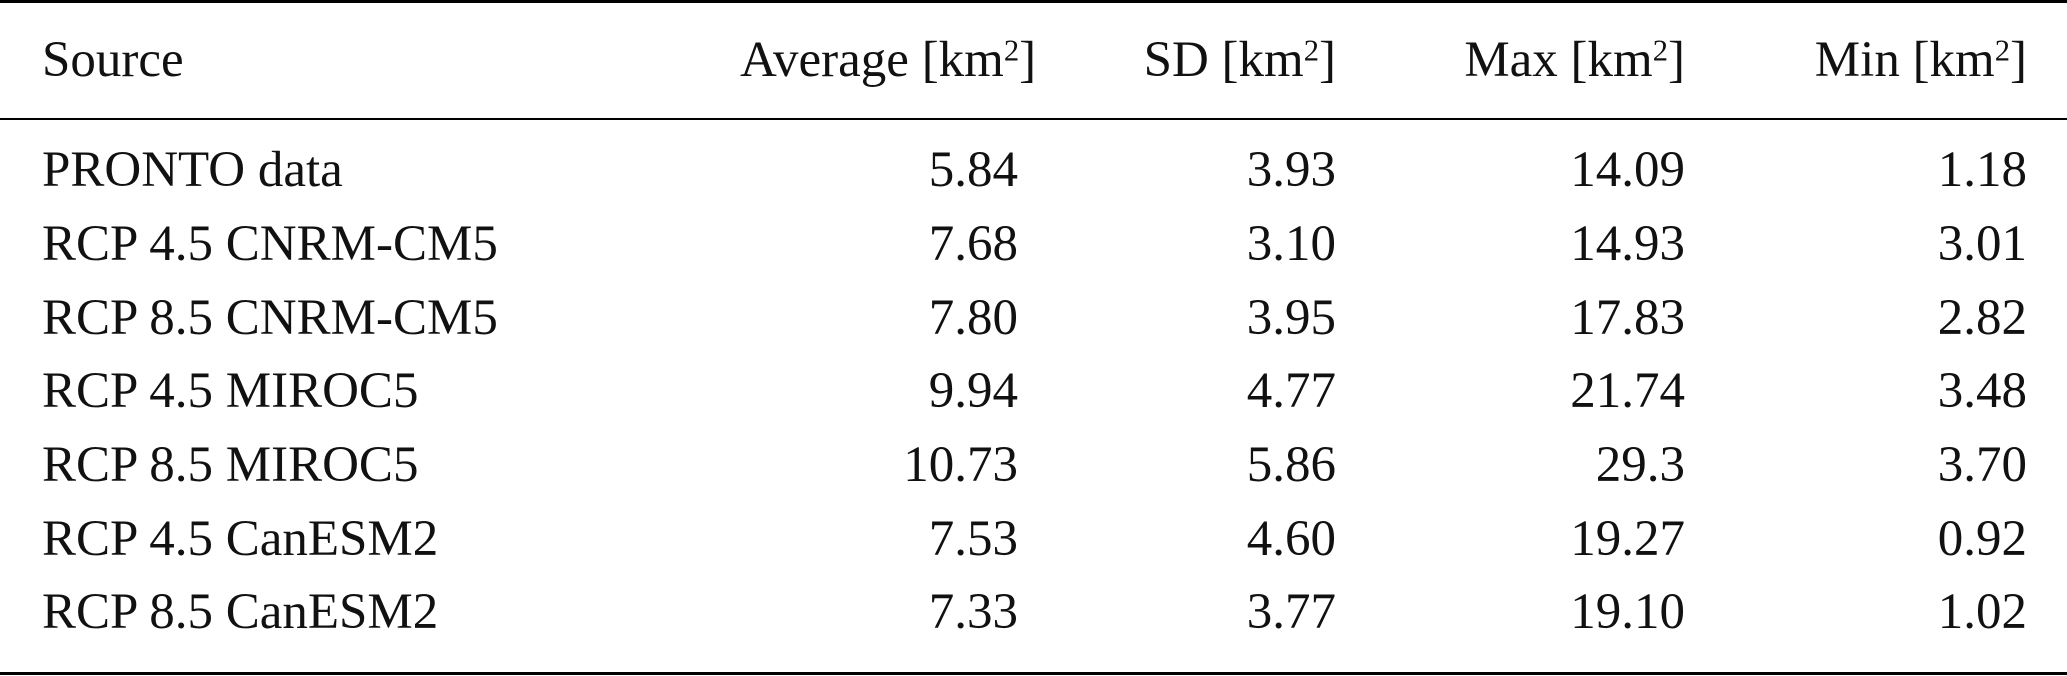 This screenshot has height=676, width=2067. Describe the element at coordinates (1627, 318) in the screenshot. I see `row-max: 17.83` at that location.